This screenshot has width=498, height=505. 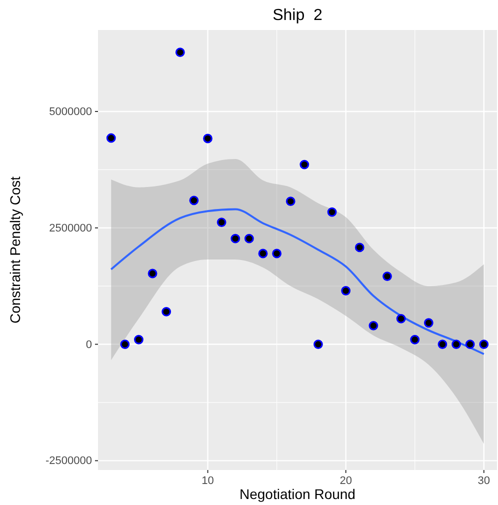 I want to click on x-tick-label: 20, so click(x=346, y=481).